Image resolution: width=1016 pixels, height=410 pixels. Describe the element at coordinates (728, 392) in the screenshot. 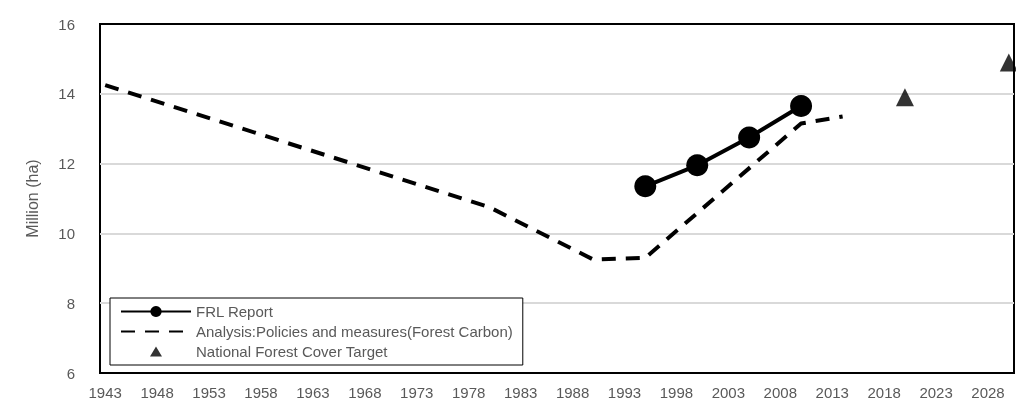

I see `x-tick-label: 2003` at that location.